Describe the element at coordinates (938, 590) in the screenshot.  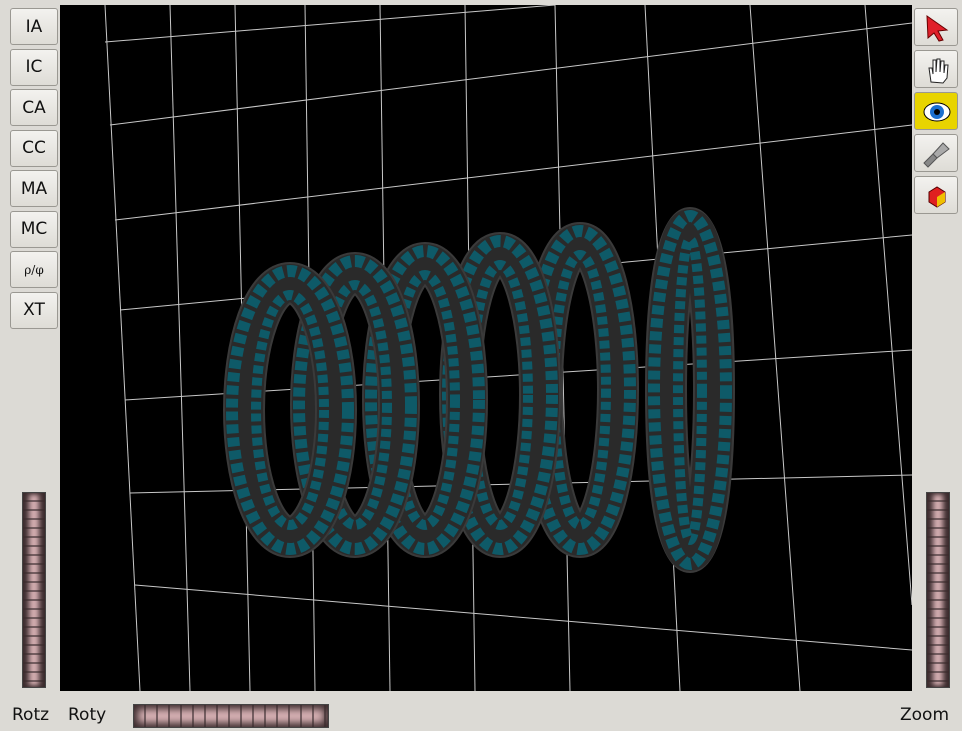
I see `zoom-wheel` at that location.